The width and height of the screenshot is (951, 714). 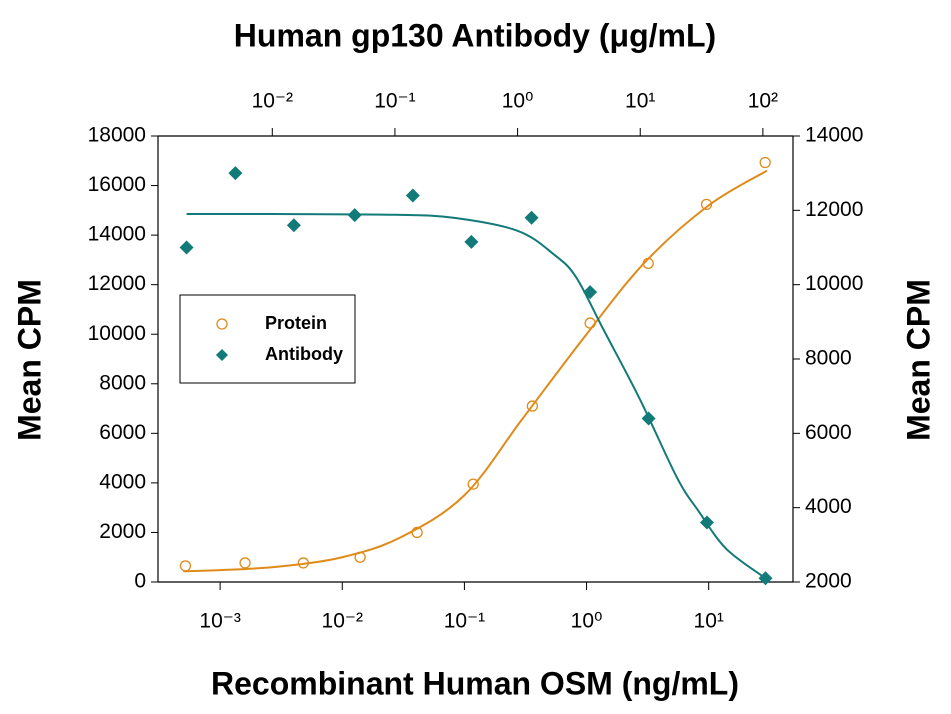 I want to click on y2-tick-label: 10000, so click(x=834, y=283).